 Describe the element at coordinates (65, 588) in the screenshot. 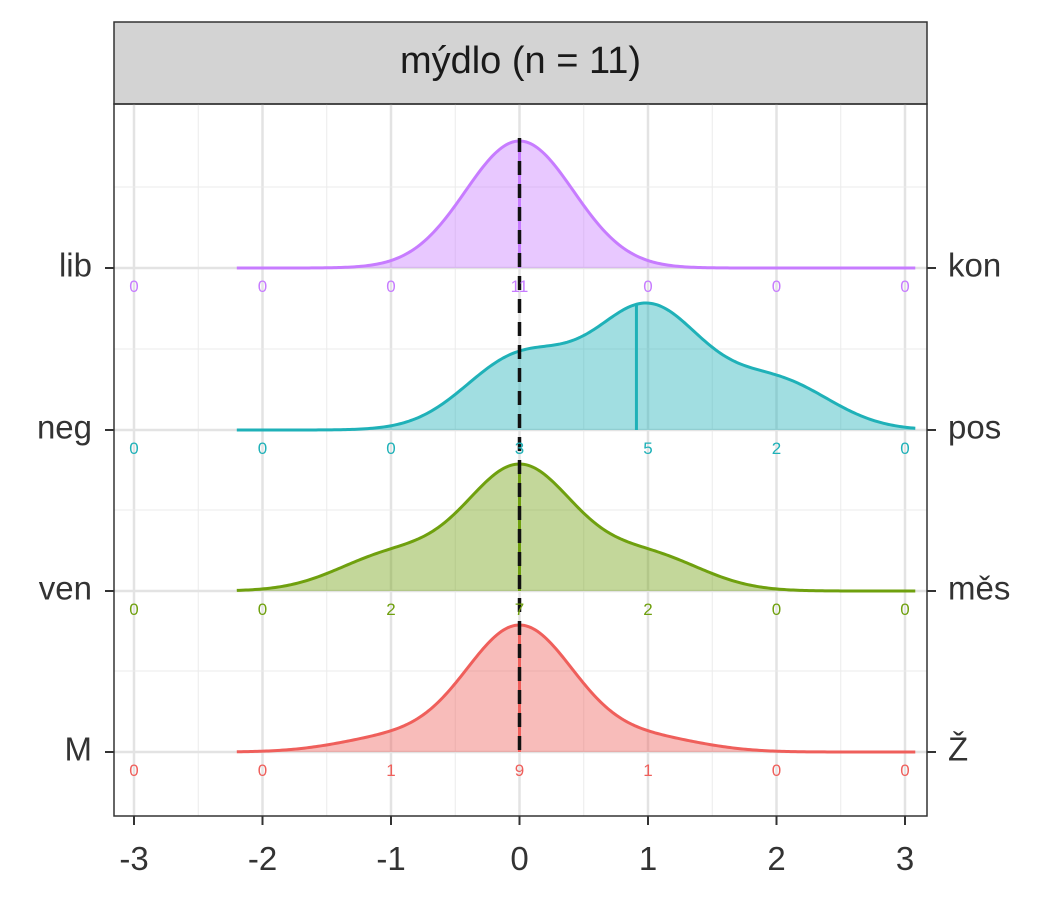

I see `y-label-left: ven` at that location.